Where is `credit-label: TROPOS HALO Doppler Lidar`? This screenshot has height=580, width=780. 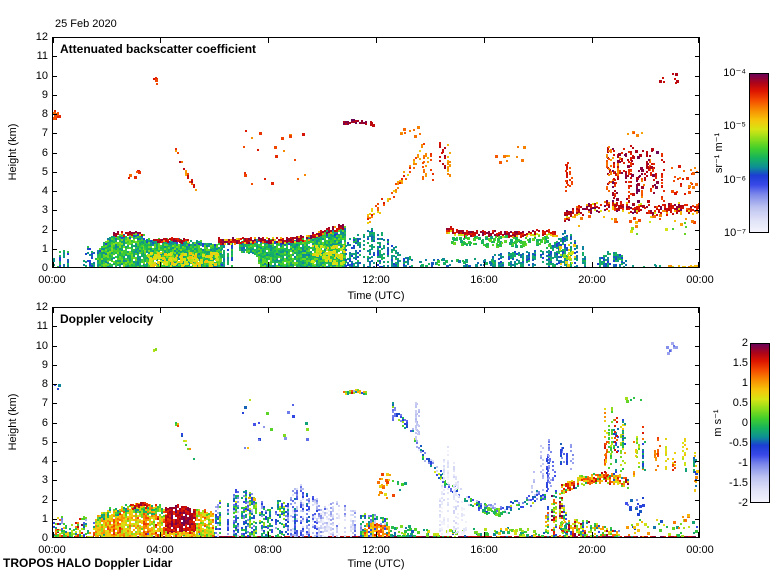 credit-label: TROPOS HALO Doppler Lidar is located at coordinates (88, 563).